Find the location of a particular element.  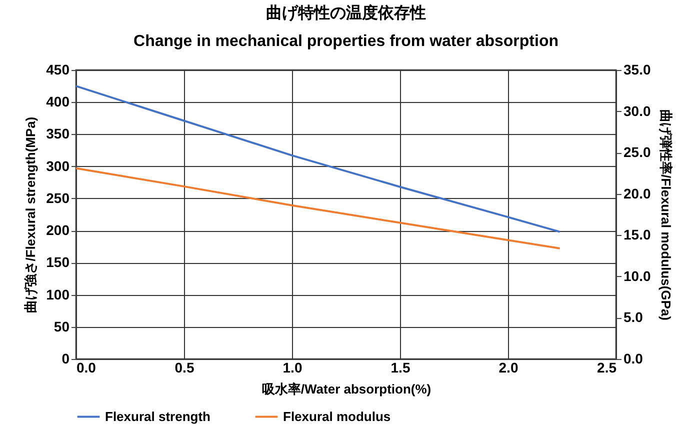

chart-title: 曲げ特性の温度依存性 is located at coordinates (346, 12).